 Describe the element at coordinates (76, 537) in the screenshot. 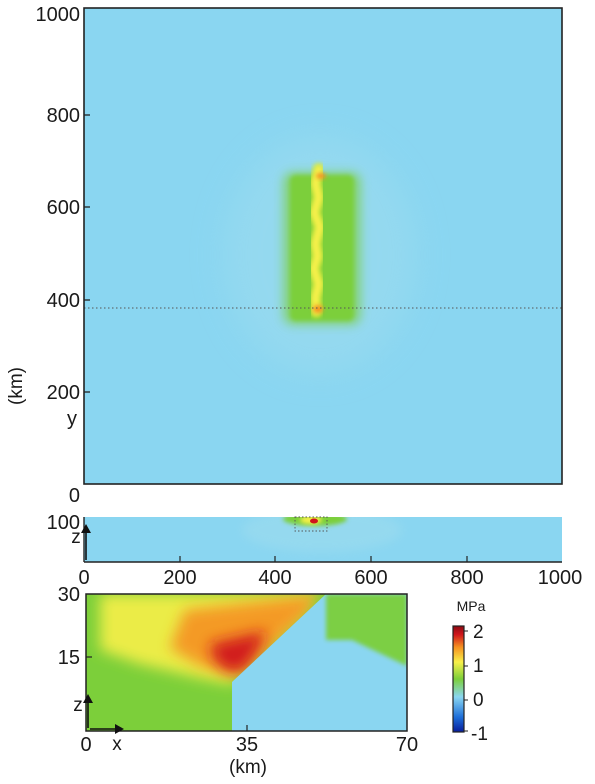

I see `cross-section-z-letter: z` at that location.